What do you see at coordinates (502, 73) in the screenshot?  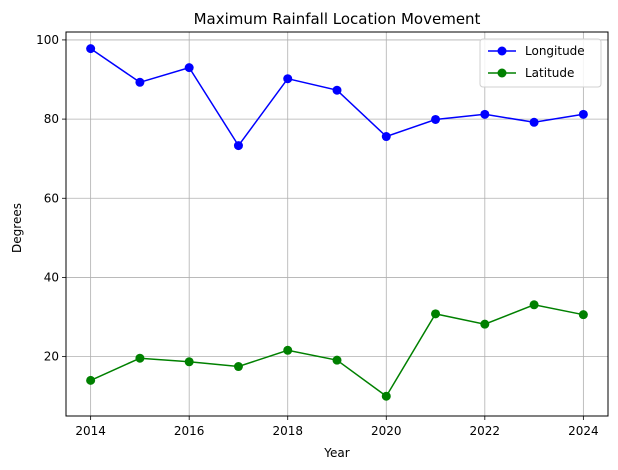 I see `latitude-legend-marker` at bounding box center [502, 73].